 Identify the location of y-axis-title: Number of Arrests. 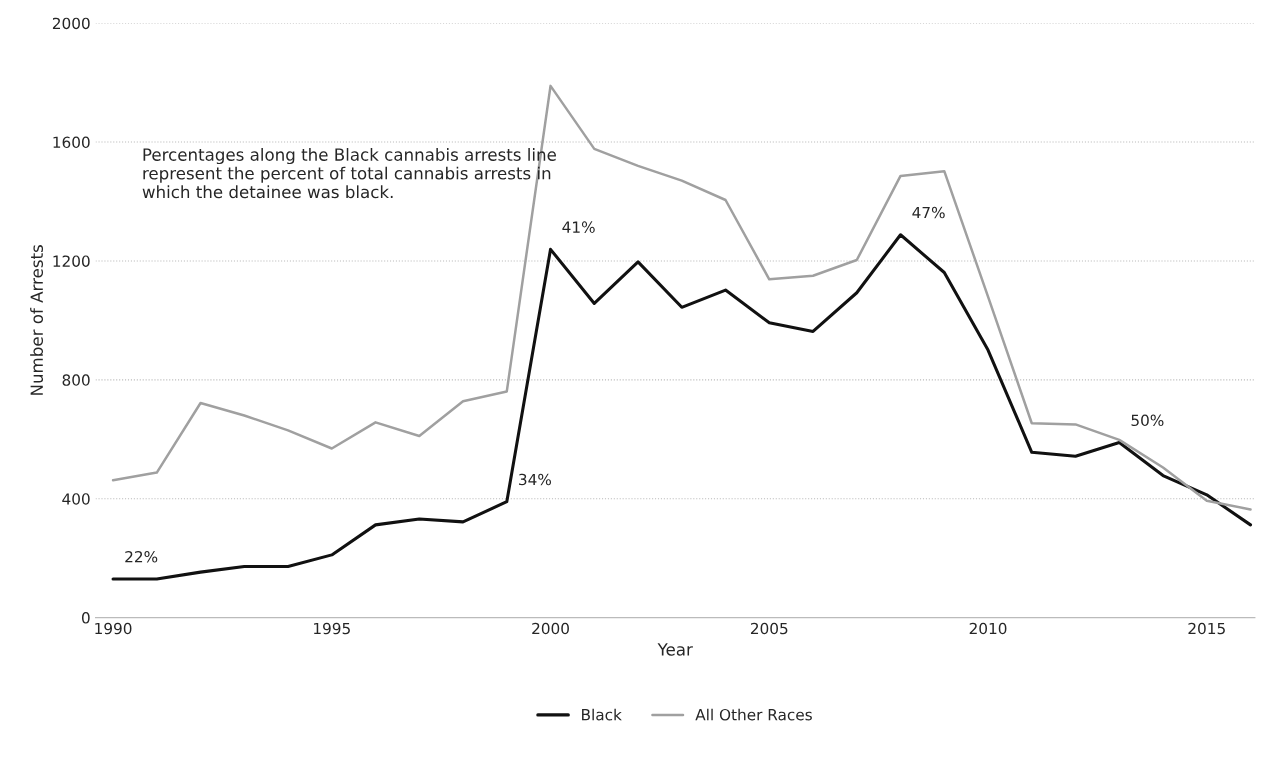
(37, 320).